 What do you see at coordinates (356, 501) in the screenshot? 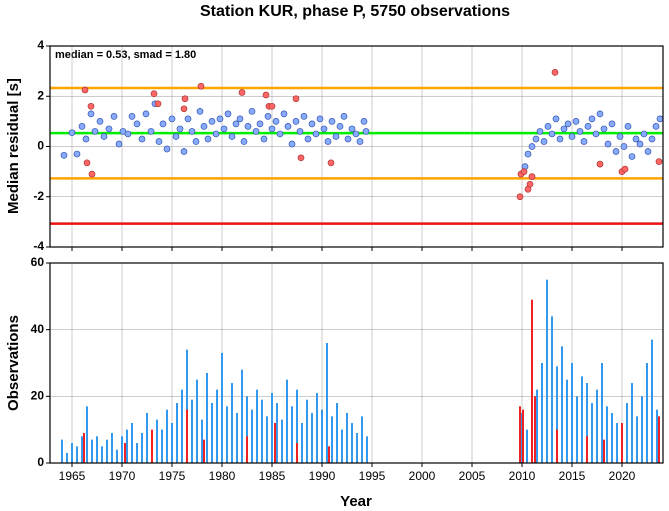
I see `x-axis-label: Year` at bounding box center [356, 501].